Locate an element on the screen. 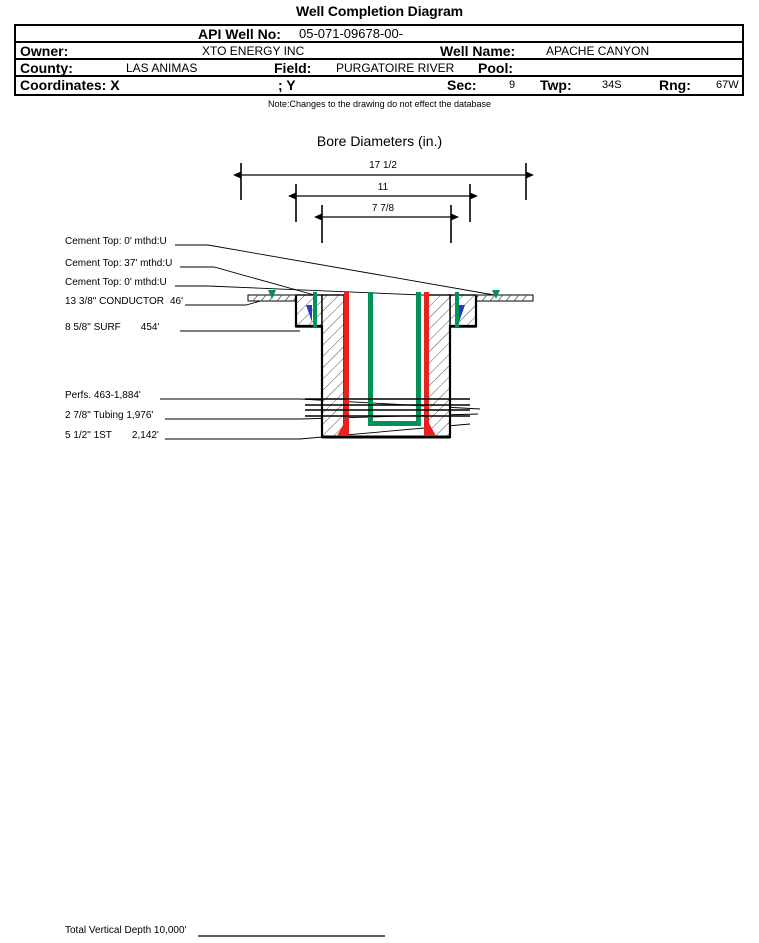  annotation-cement-top-1-text: Cement Top: 0' mthd:U is located at coordinates (116, 241).